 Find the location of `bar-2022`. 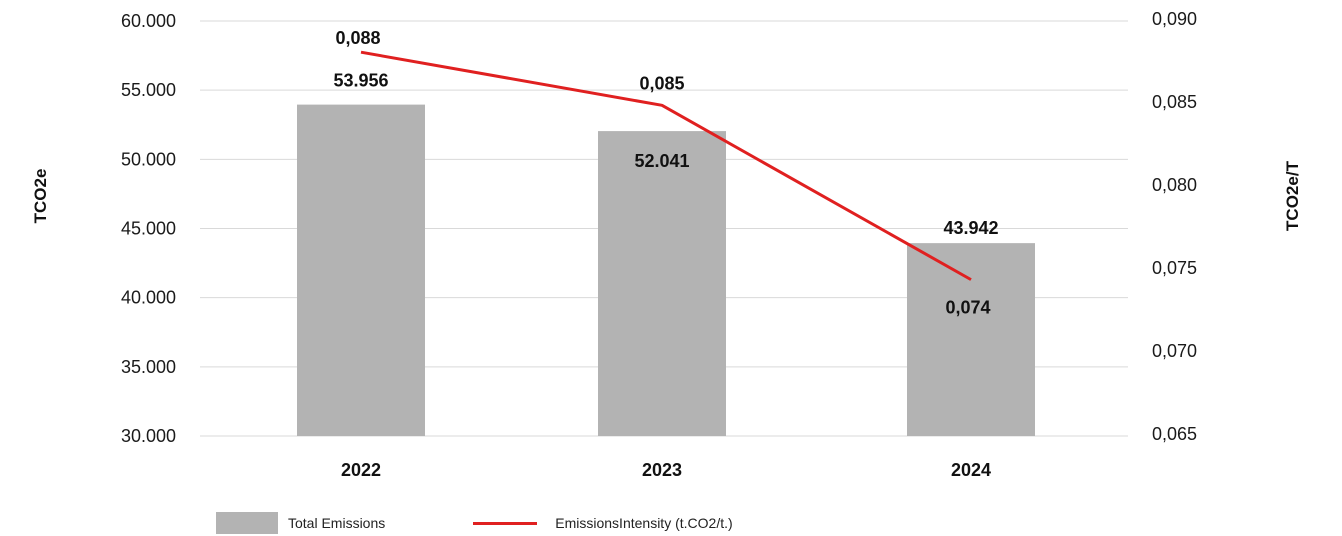

bar-2022 is located at coordinates (361, 270).